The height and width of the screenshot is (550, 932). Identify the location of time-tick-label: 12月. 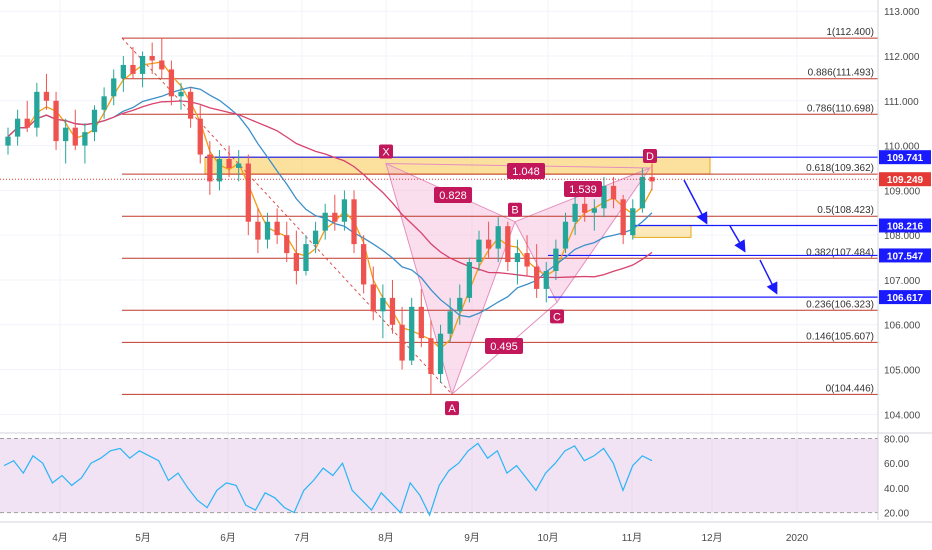
(711, 538).